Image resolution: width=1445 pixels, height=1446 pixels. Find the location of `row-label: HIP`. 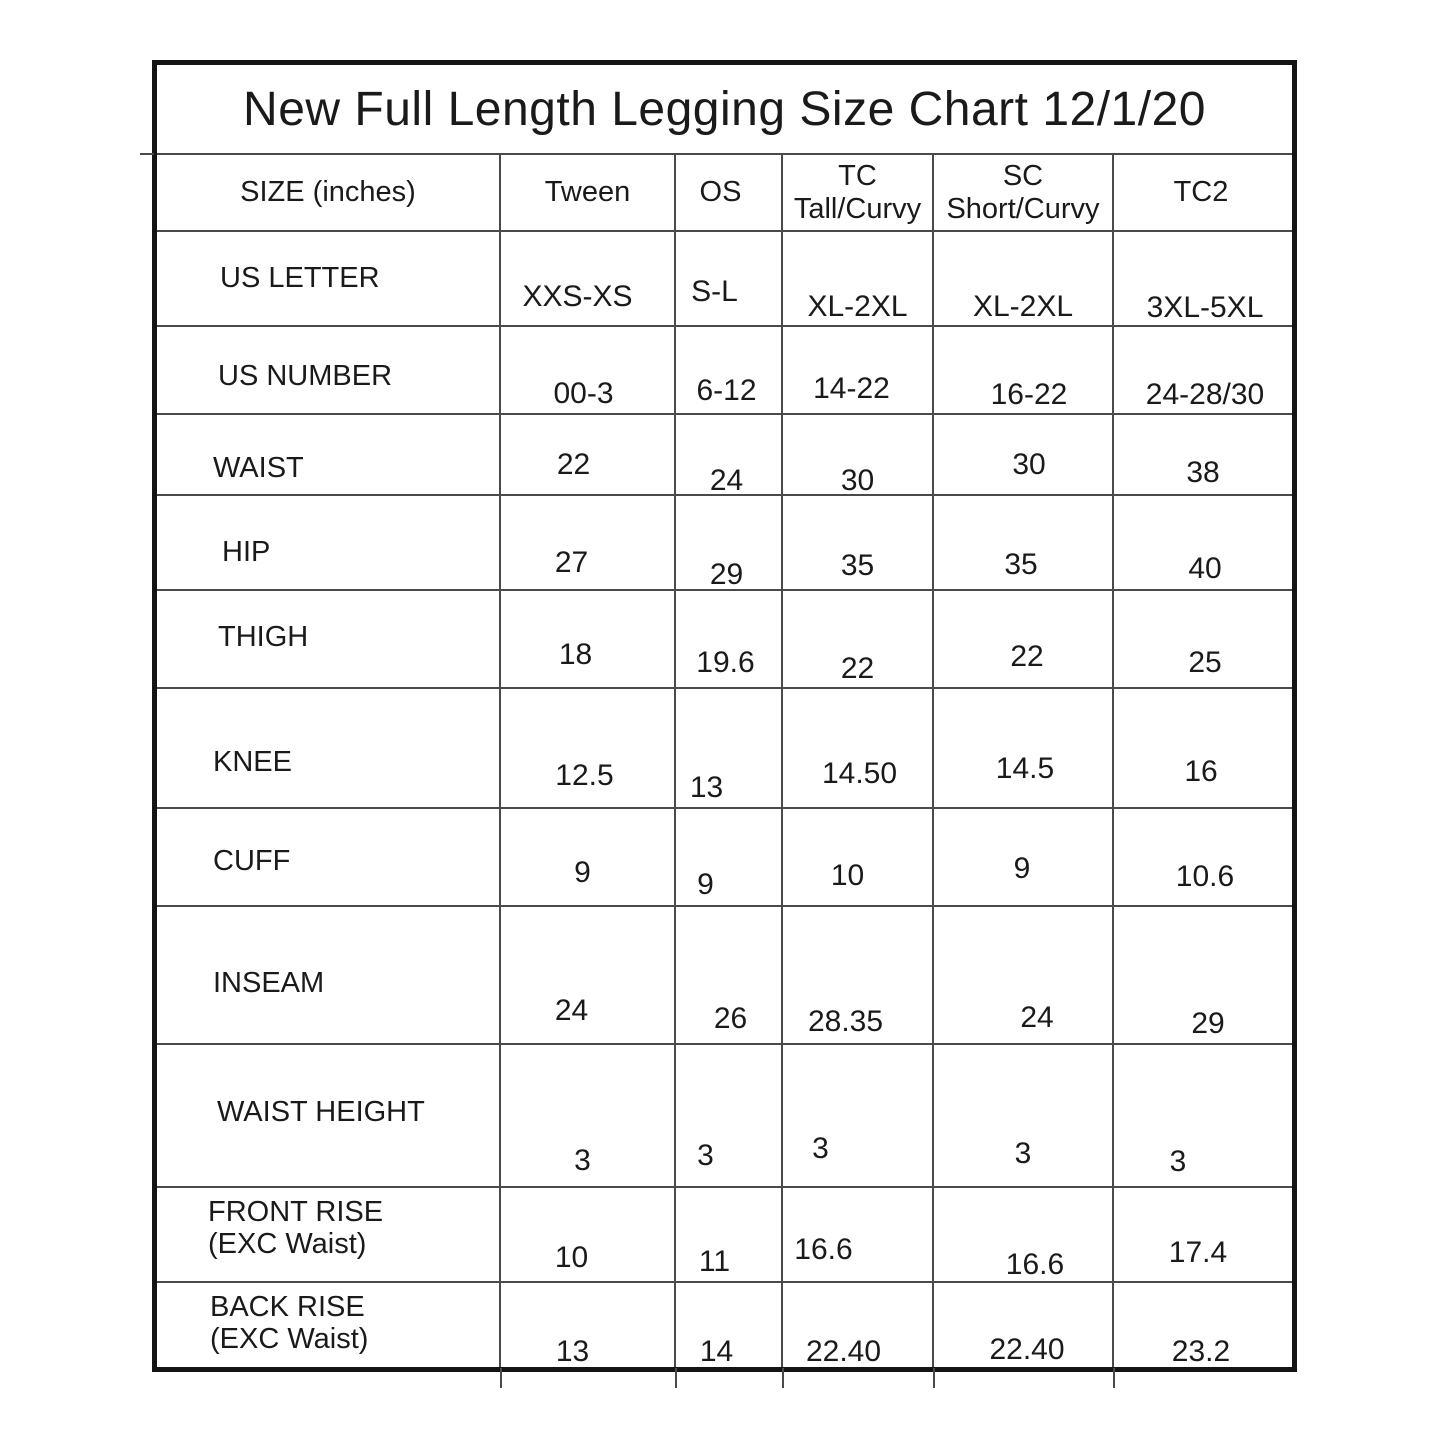

row-label: HIP is located at coordinates (246, 552).